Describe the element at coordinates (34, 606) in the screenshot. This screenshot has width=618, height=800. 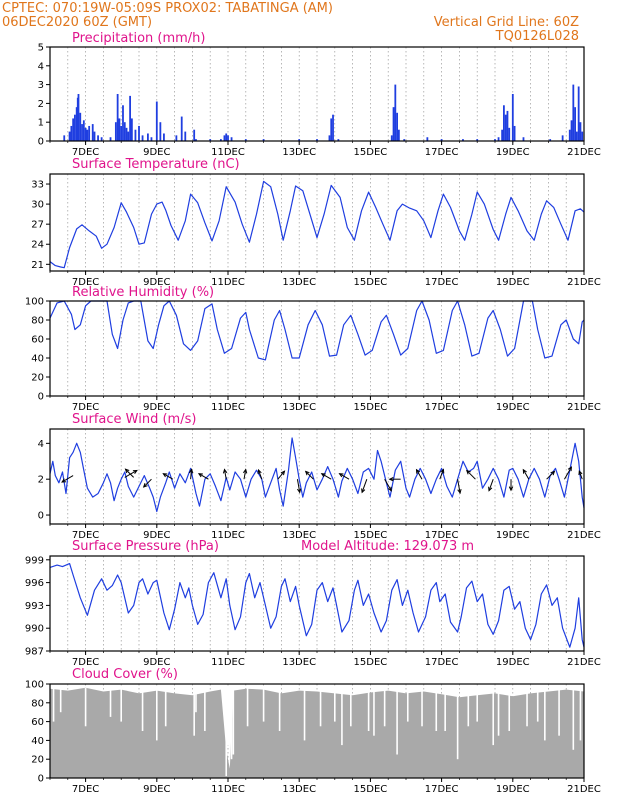
I see `y-tick-label: 993` at that location.